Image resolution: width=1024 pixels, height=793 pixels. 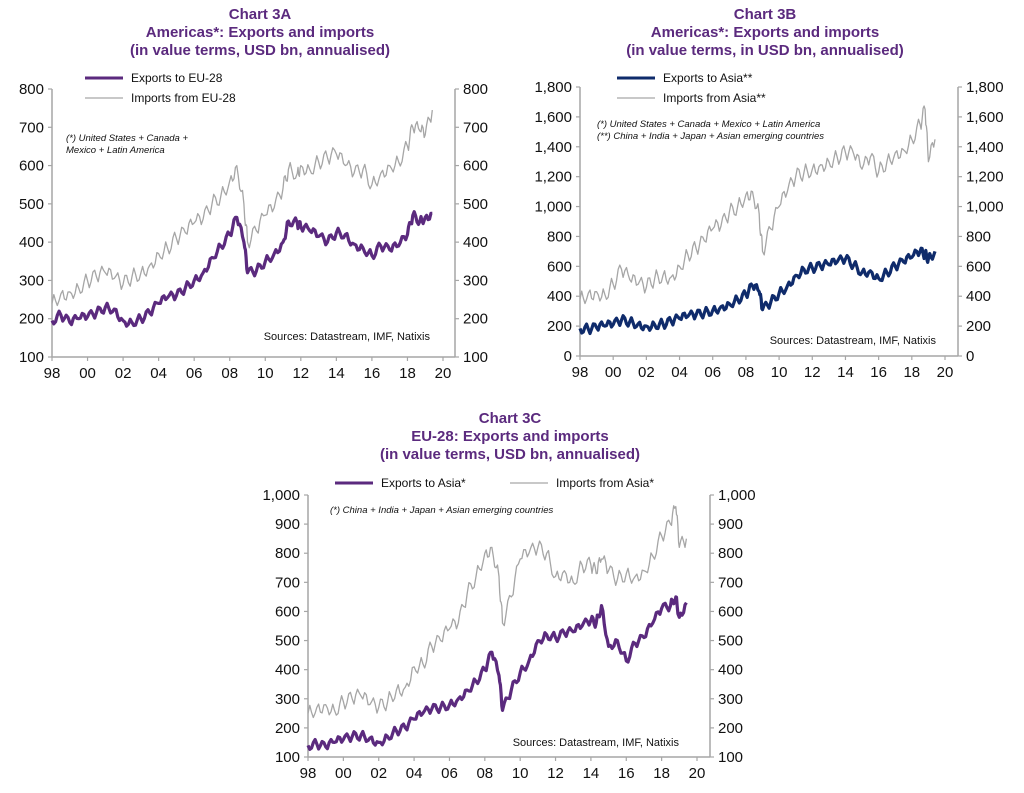 What do you see at coordinates (661, 773) in the screenshot?
I see `chart-3c-x-tick-label: 18` at bounding box center [661, 773].